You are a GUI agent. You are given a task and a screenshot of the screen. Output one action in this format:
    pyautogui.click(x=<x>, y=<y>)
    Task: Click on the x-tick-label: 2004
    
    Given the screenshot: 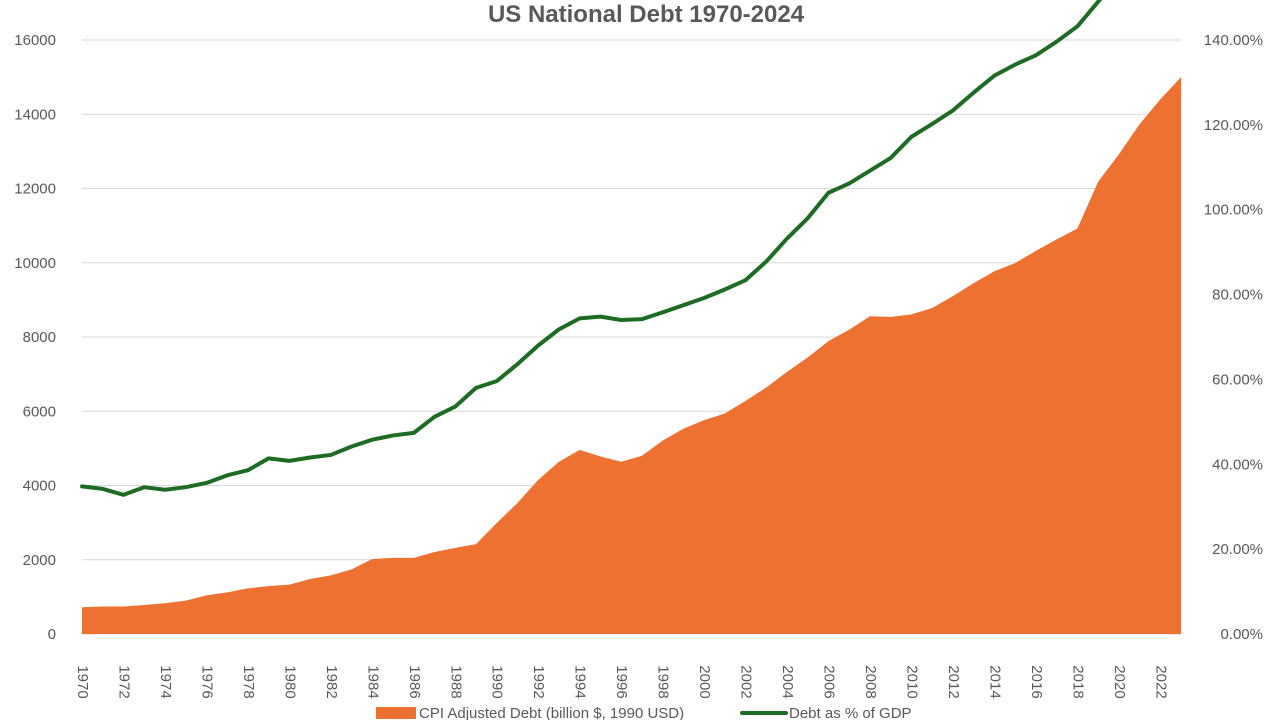 What is the action you would take?
    pyautogui.click(x=787, y=681)
    